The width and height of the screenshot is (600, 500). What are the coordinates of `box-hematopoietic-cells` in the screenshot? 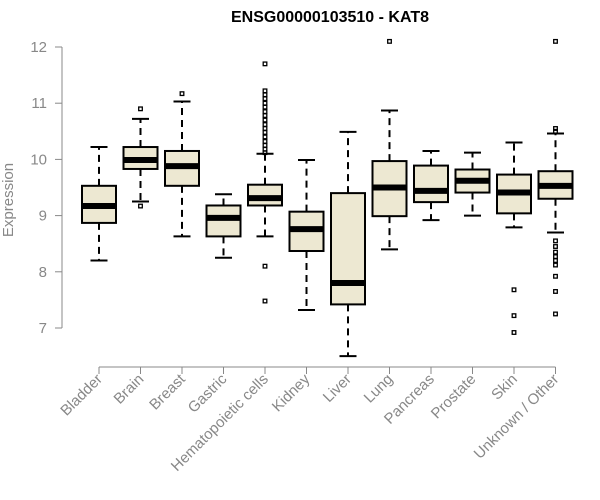 It's located at (265, 182).